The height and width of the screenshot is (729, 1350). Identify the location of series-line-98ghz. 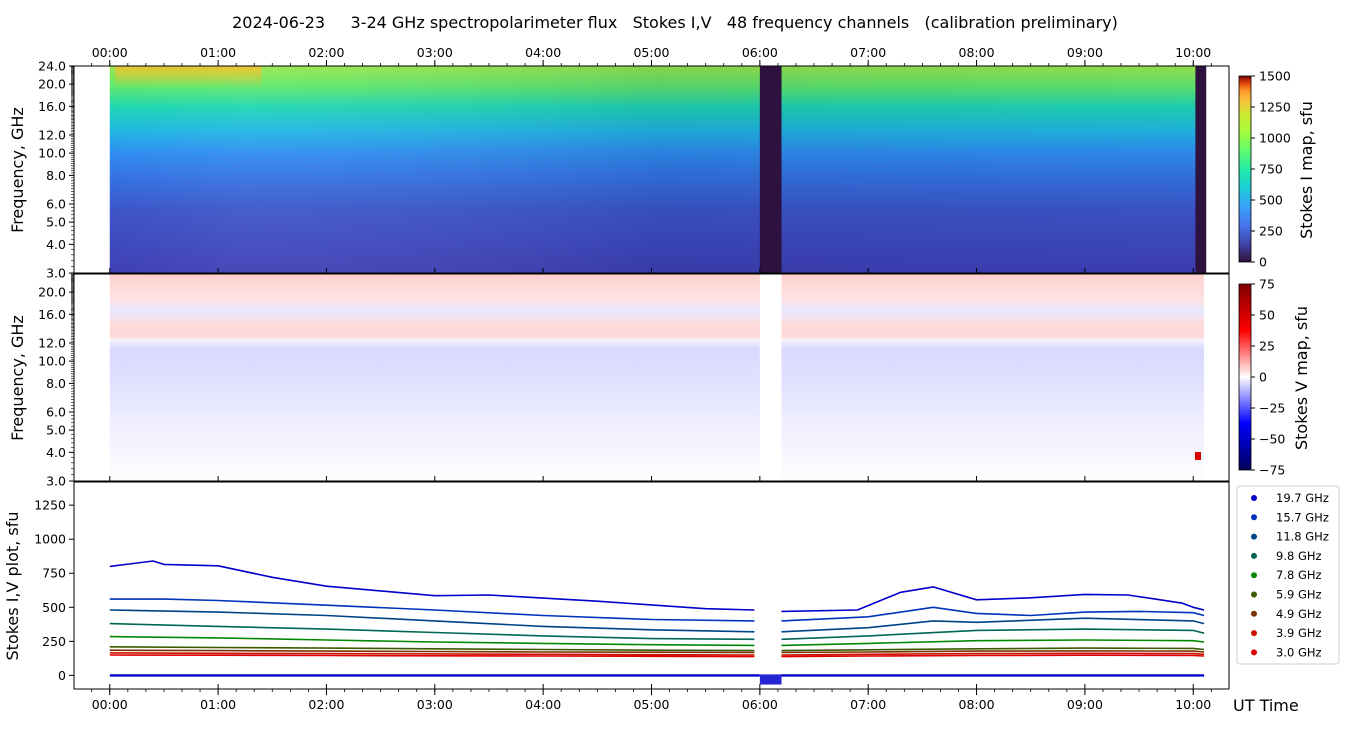
(657, 631).